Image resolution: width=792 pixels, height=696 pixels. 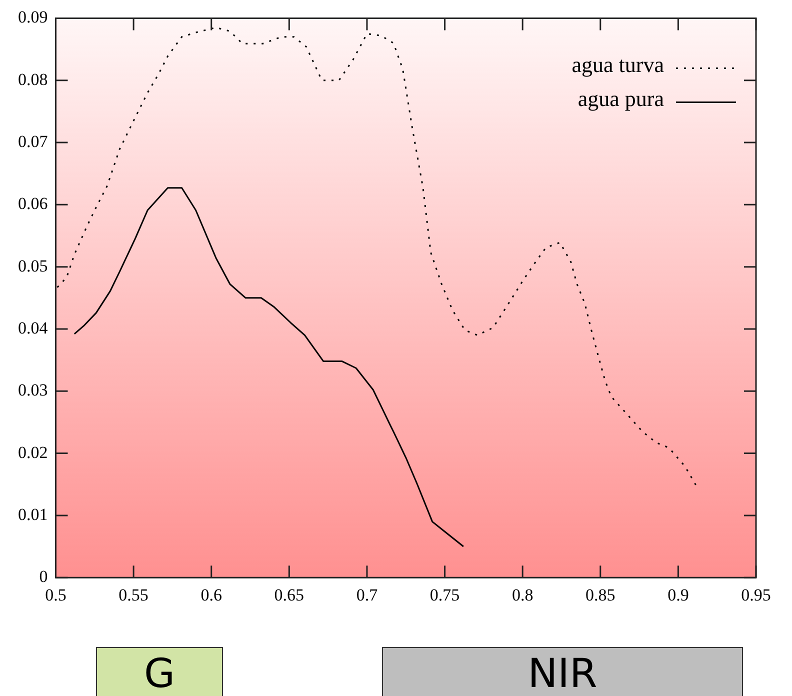 What do you see at coordinates (33, 79) in the screenshot?
I see `y-tick-label: 0.08` at bounding box center [33, 79].